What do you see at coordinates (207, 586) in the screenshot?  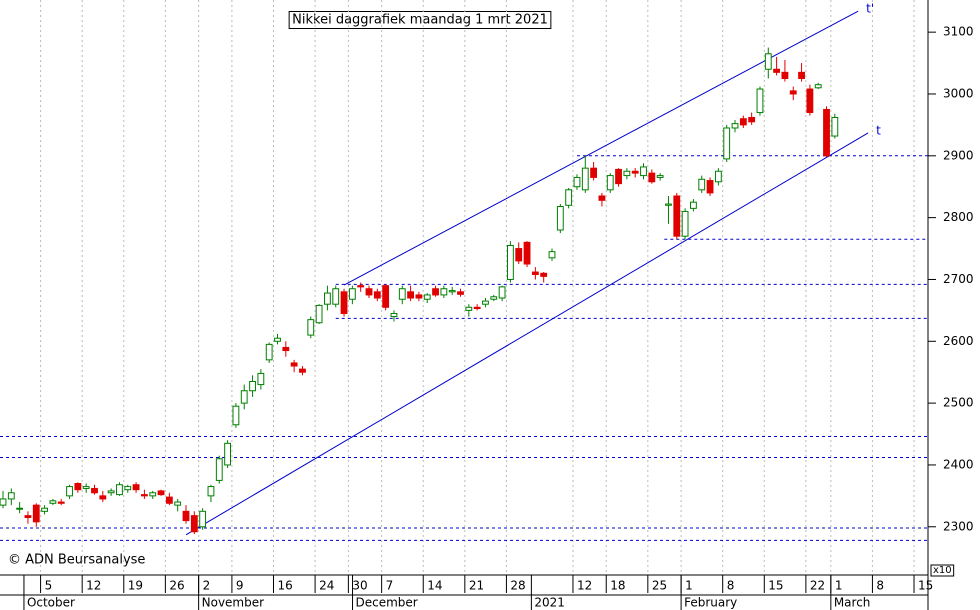 I see `x-tick-label: 2` at bounding box center [207, 586].